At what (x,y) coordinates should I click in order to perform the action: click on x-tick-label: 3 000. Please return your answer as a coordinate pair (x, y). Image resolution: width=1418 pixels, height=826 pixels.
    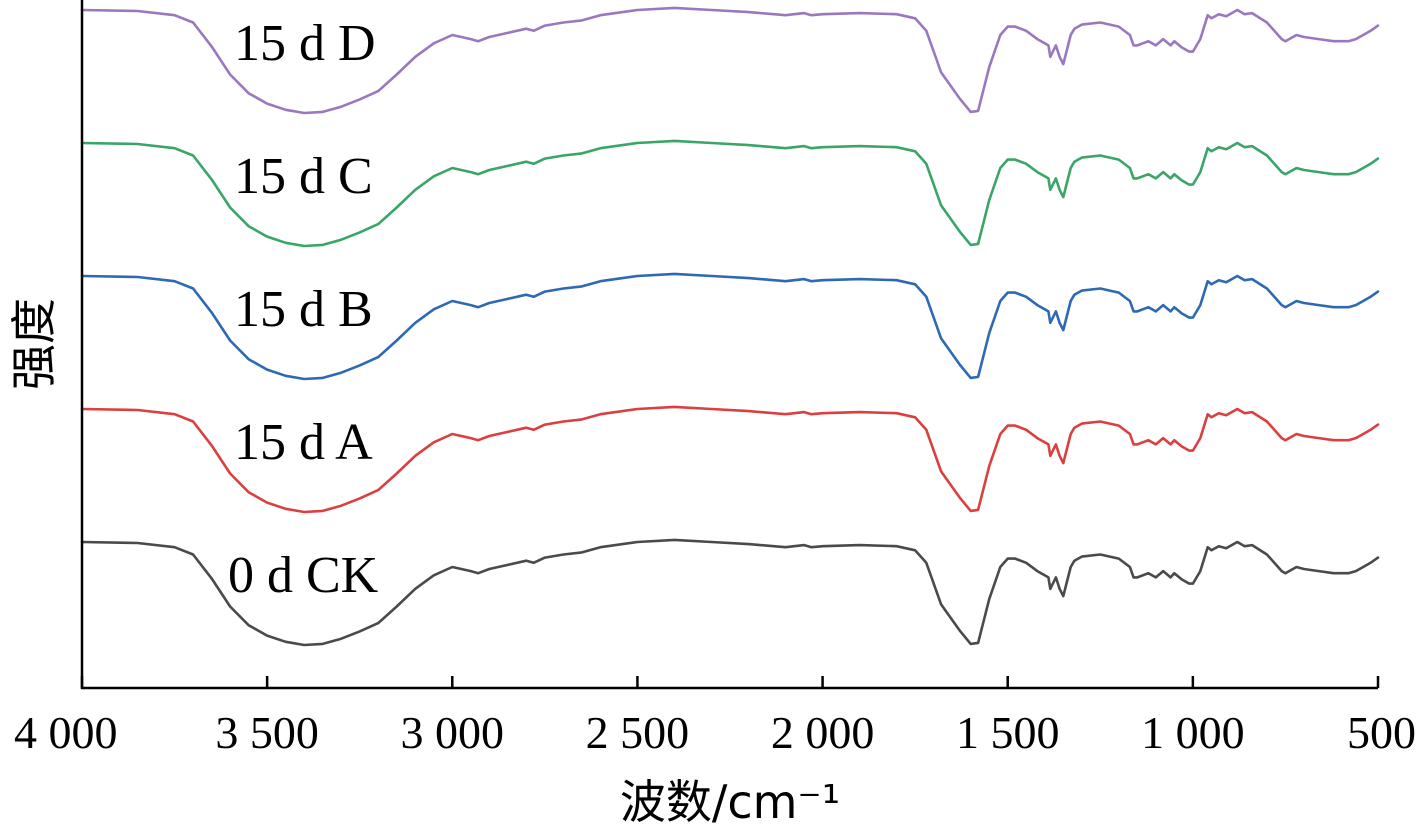
    Looking at the image, I should click on (453, 732).